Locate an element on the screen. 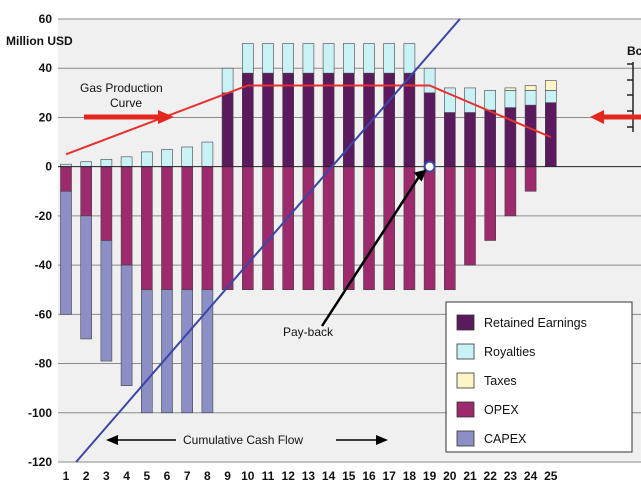 The height and width of the screenshot is (486, 641). x-tick-label: 3 is located at coordinates (106, 476).